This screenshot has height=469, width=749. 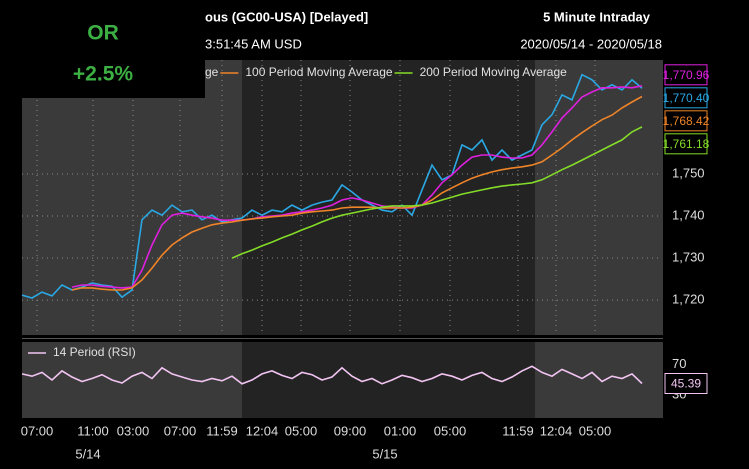 I want to click on last-value-label: 45.39, so click(x=686, y=384).